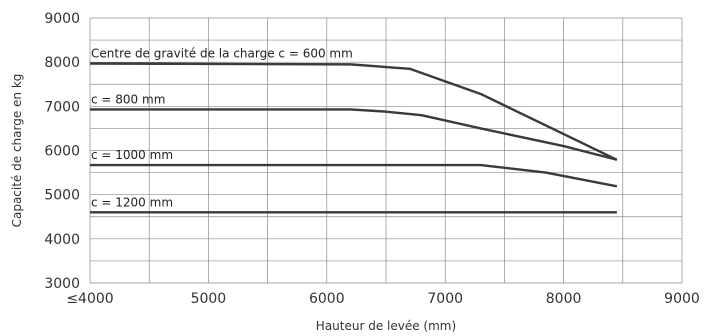 This screenshot has width=704, height=336. What do you see at coordinates (132, 155) in the screenshot?
I see `series-label-3: c = 1000 mm` at bounding box center [132, 155].